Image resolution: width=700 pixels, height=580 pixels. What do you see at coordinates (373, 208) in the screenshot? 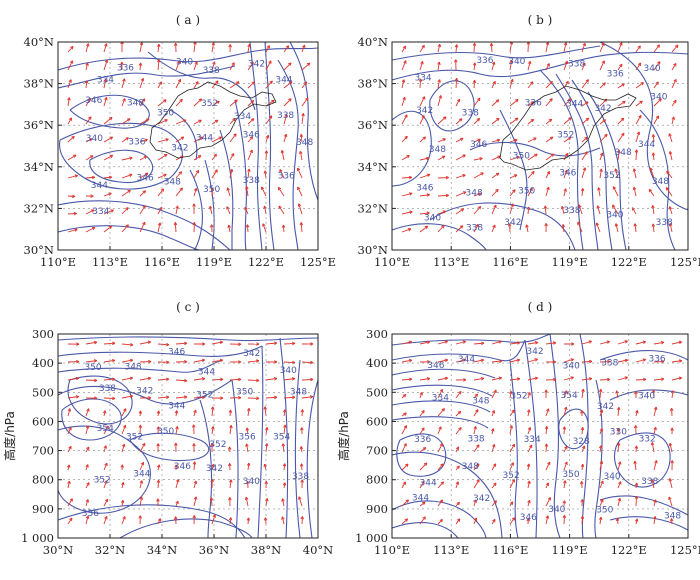
I see `y-tick-label: 32°N` at bounding box center [373, 208].